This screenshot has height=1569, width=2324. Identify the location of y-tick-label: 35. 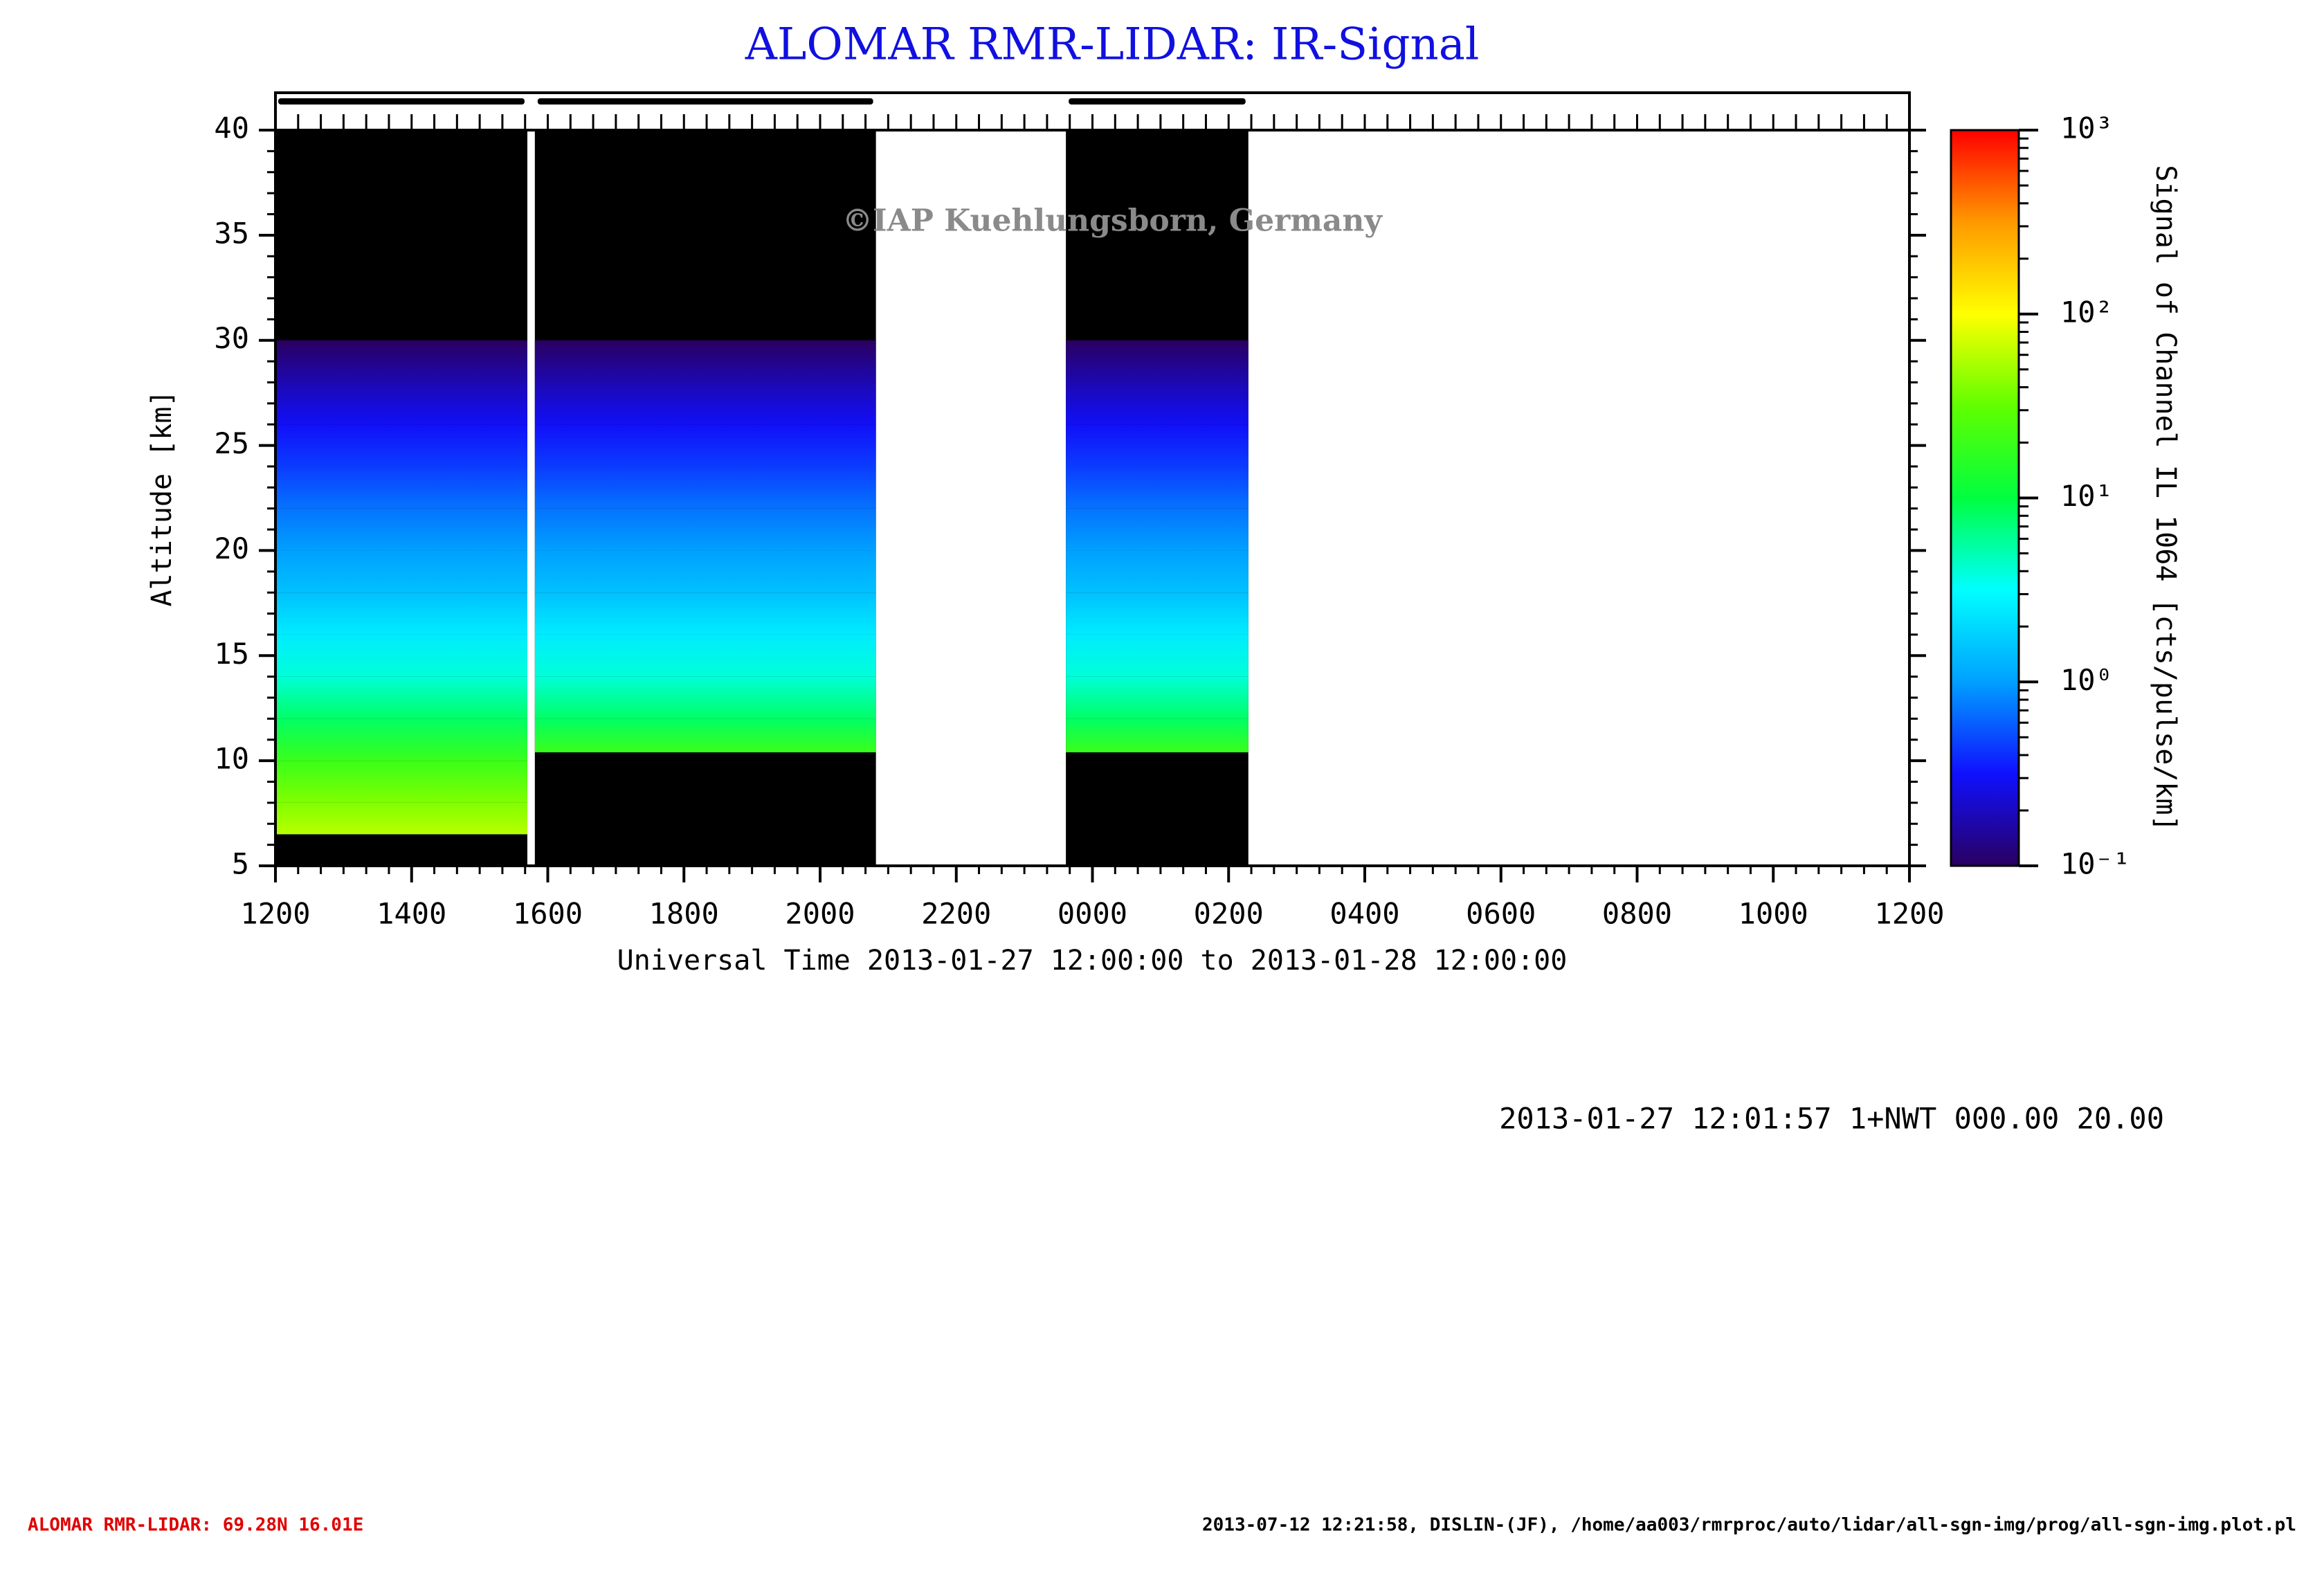
(231, 233).